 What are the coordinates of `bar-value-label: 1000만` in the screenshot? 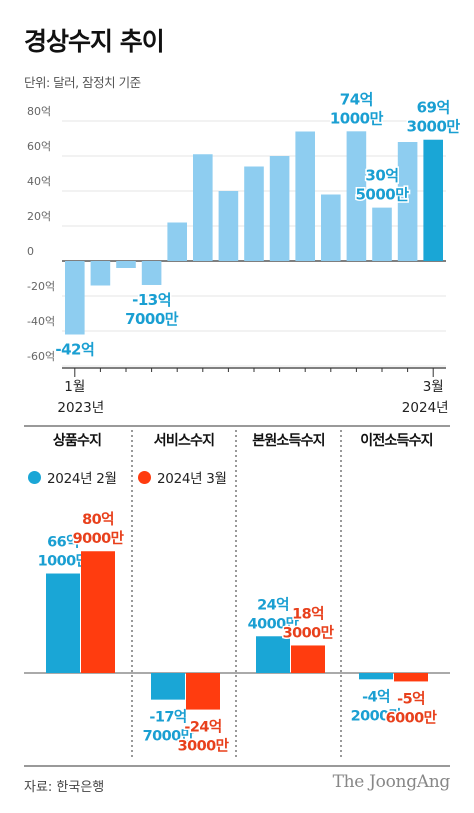 It's located at (357, 118).